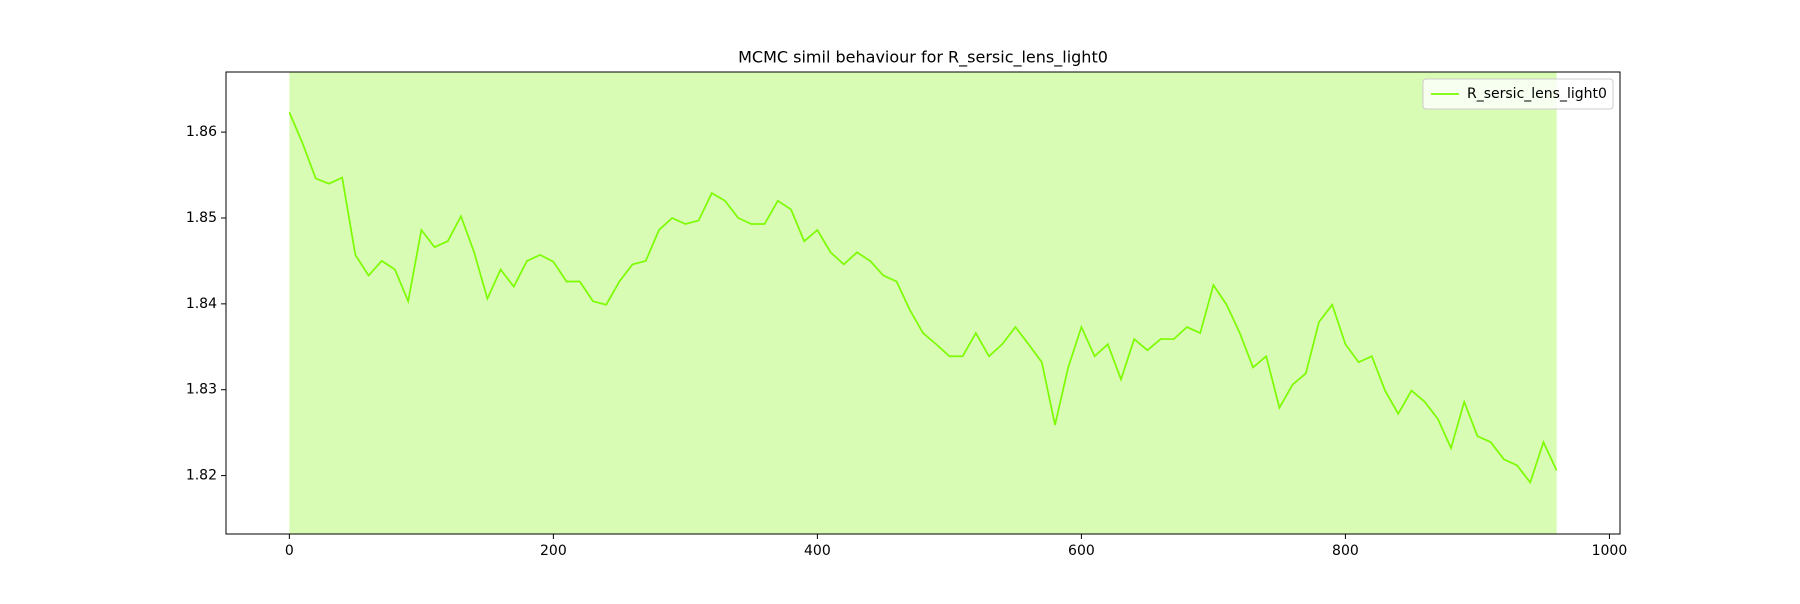 The height and width of the screenshot is (604, 1800). Describe the element at coordinates (1537, 94) in the screenshot. I see `legend-label: R_sersic_lens_light0` at that location.